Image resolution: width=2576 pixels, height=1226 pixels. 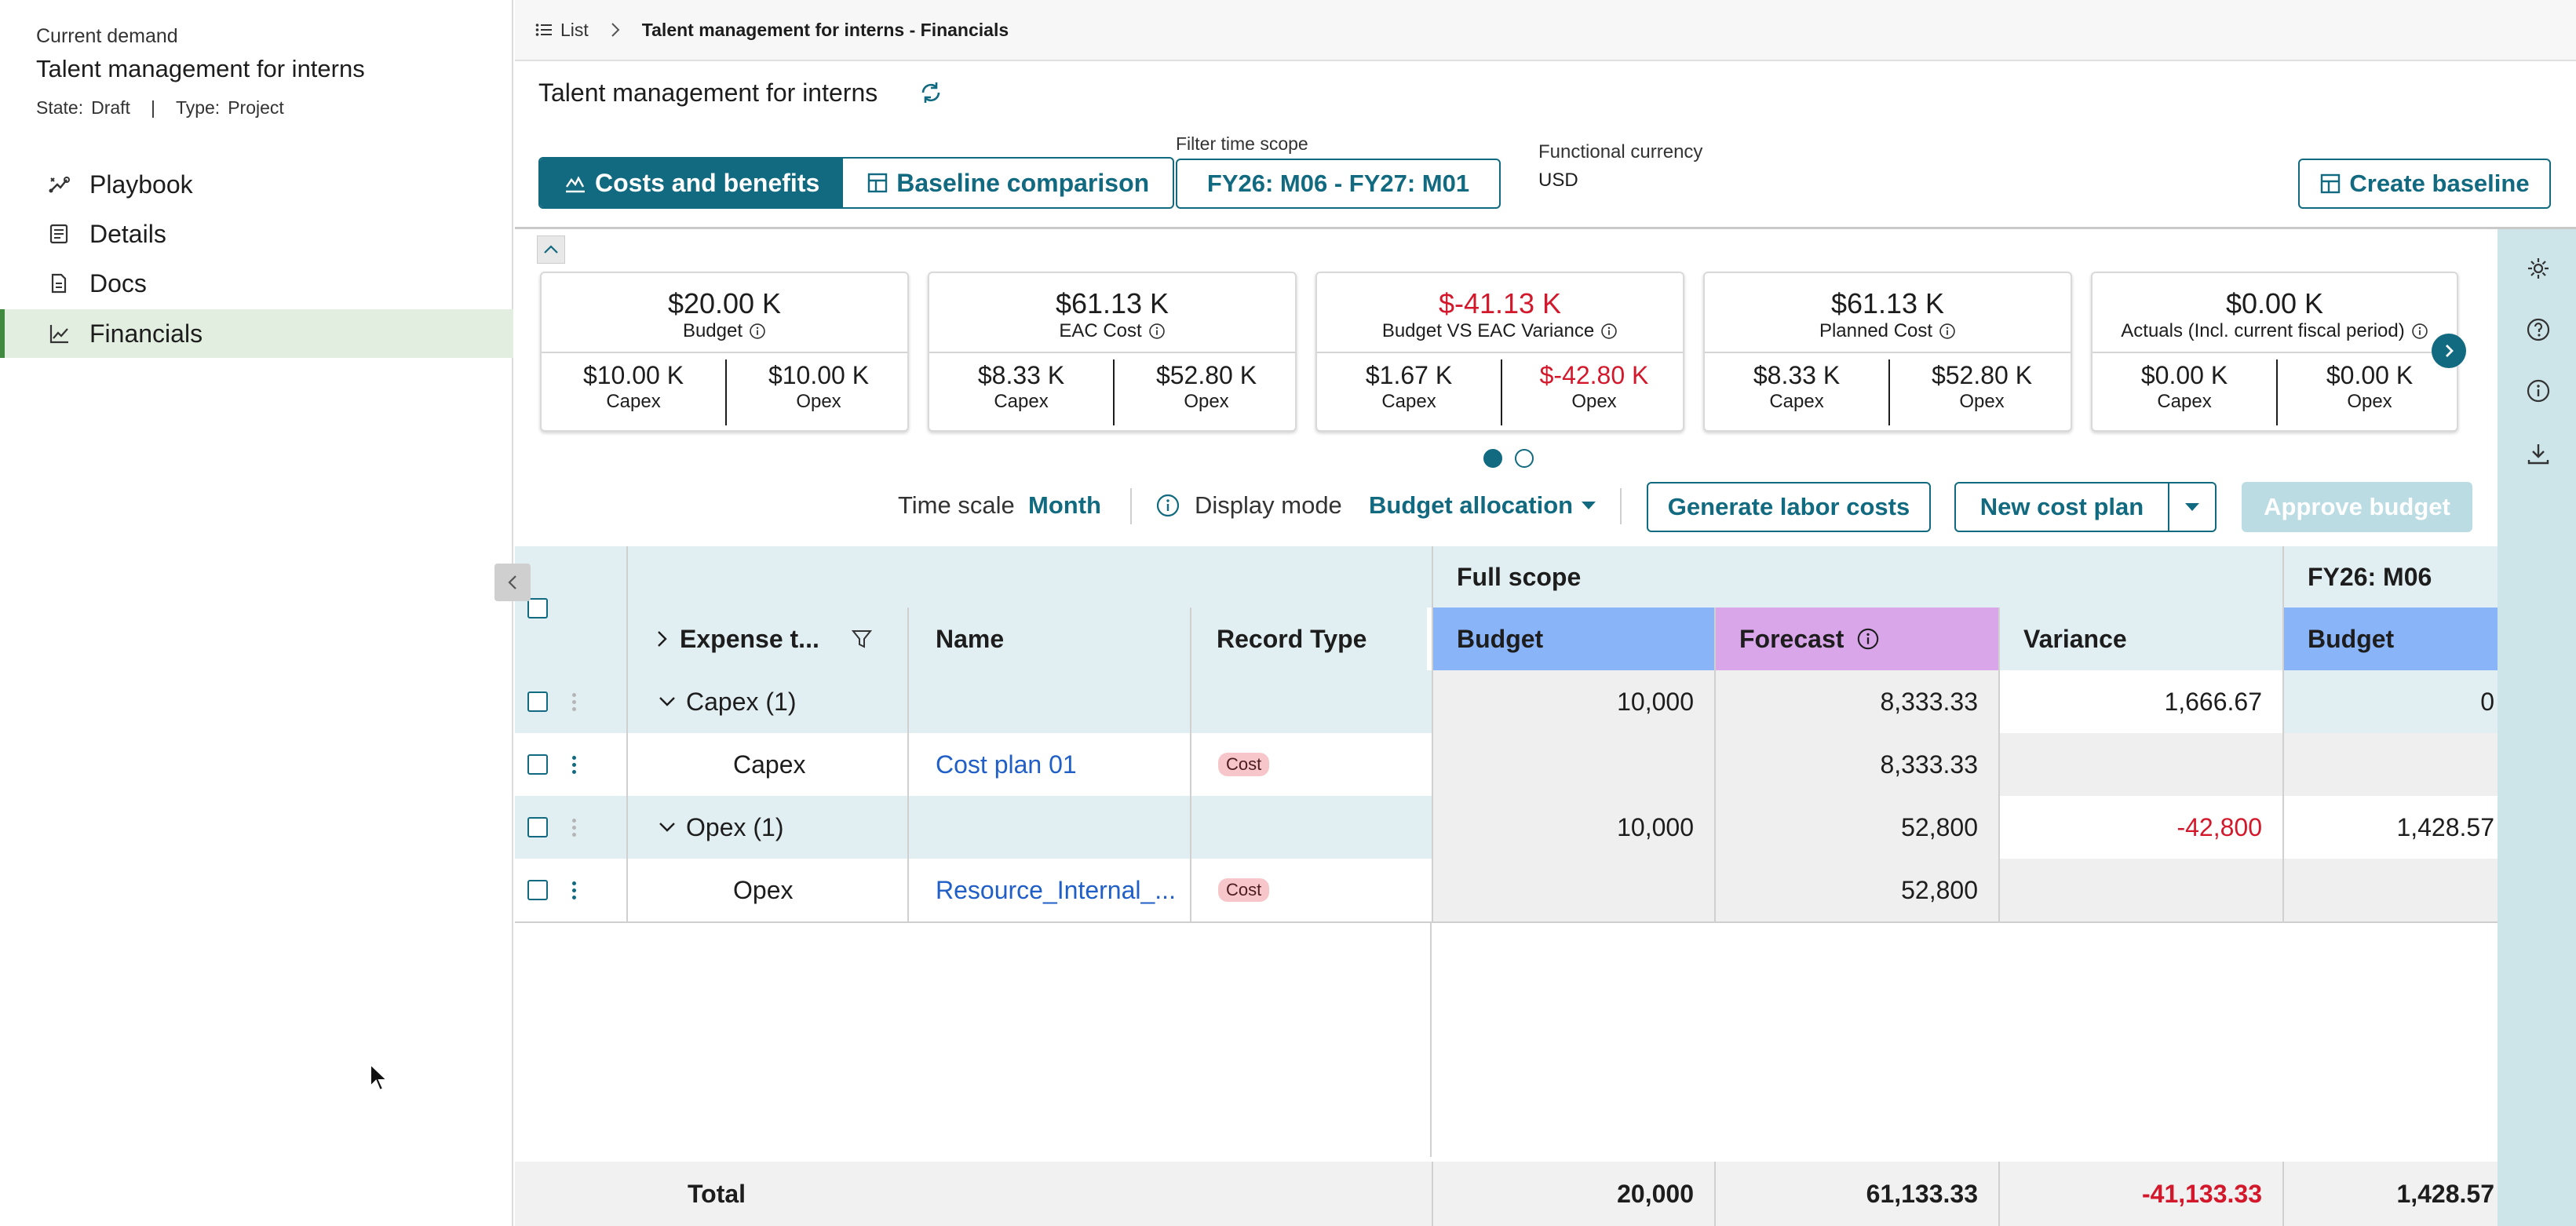 I want to click on card-capex-value: $8.33 K, so click(x=1797, y=375).